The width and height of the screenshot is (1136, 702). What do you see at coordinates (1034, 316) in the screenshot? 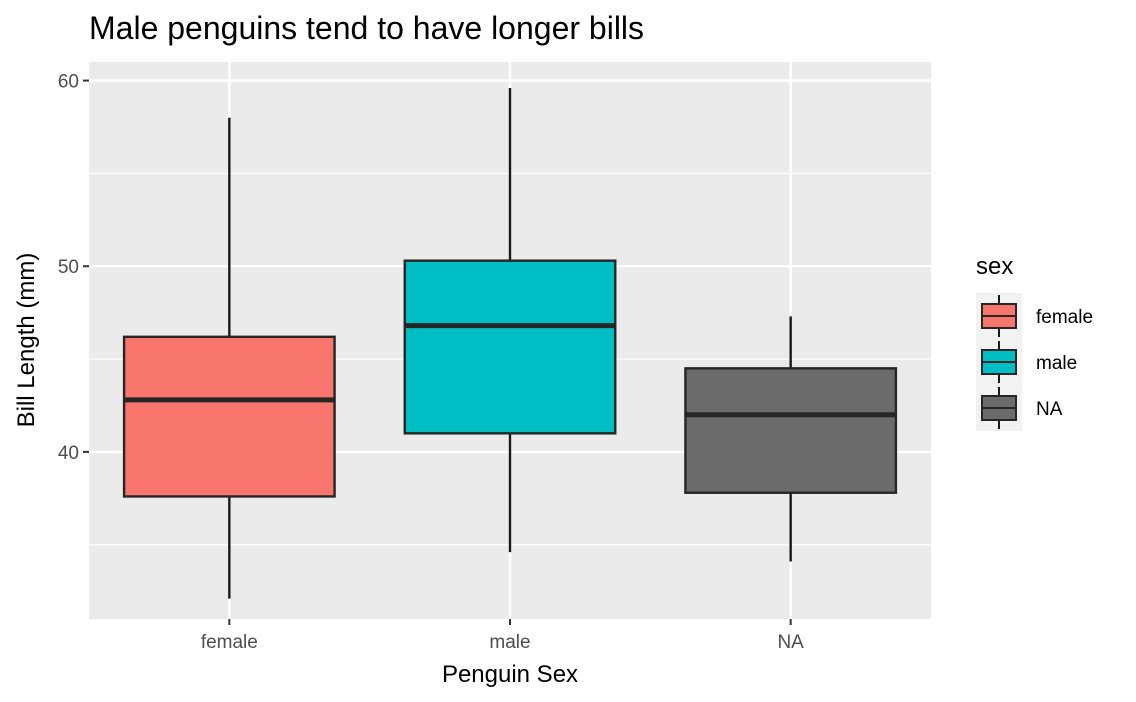
I see `legend-key-female: female` at bounding box center [1034, 316].